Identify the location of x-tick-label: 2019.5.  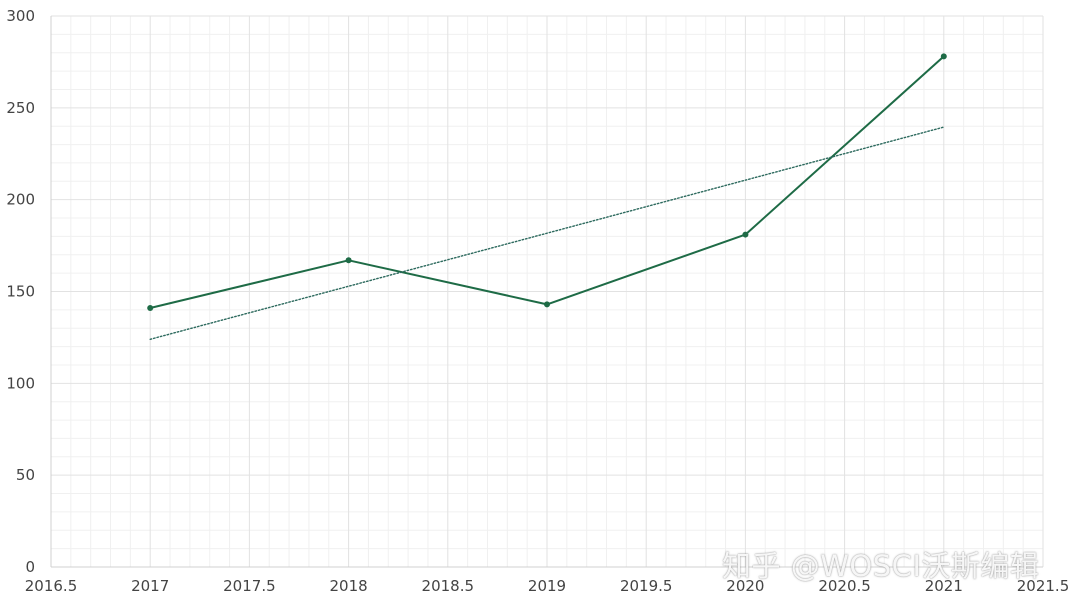
(646, 586).